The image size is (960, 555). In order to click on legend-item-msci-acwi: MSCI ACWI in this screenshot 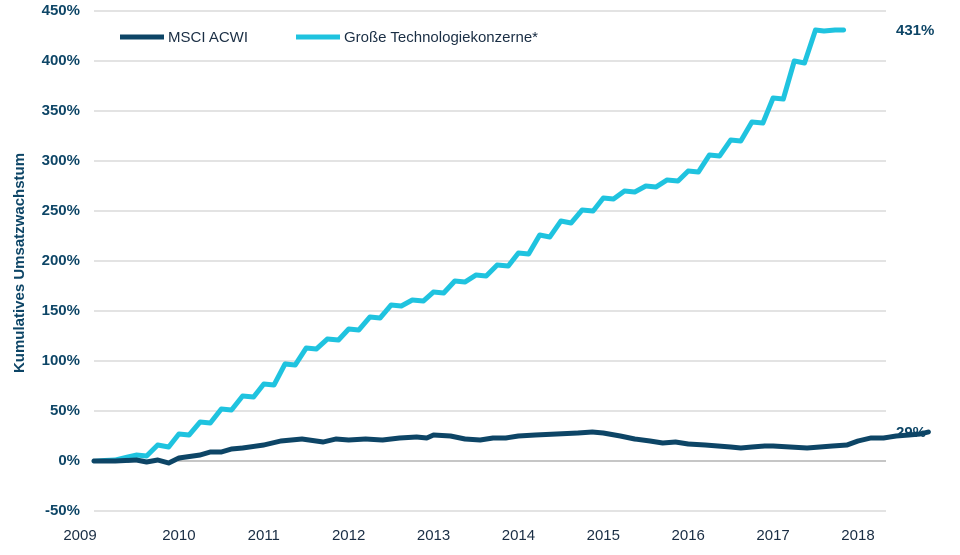, I will do `click(184, 37)`.